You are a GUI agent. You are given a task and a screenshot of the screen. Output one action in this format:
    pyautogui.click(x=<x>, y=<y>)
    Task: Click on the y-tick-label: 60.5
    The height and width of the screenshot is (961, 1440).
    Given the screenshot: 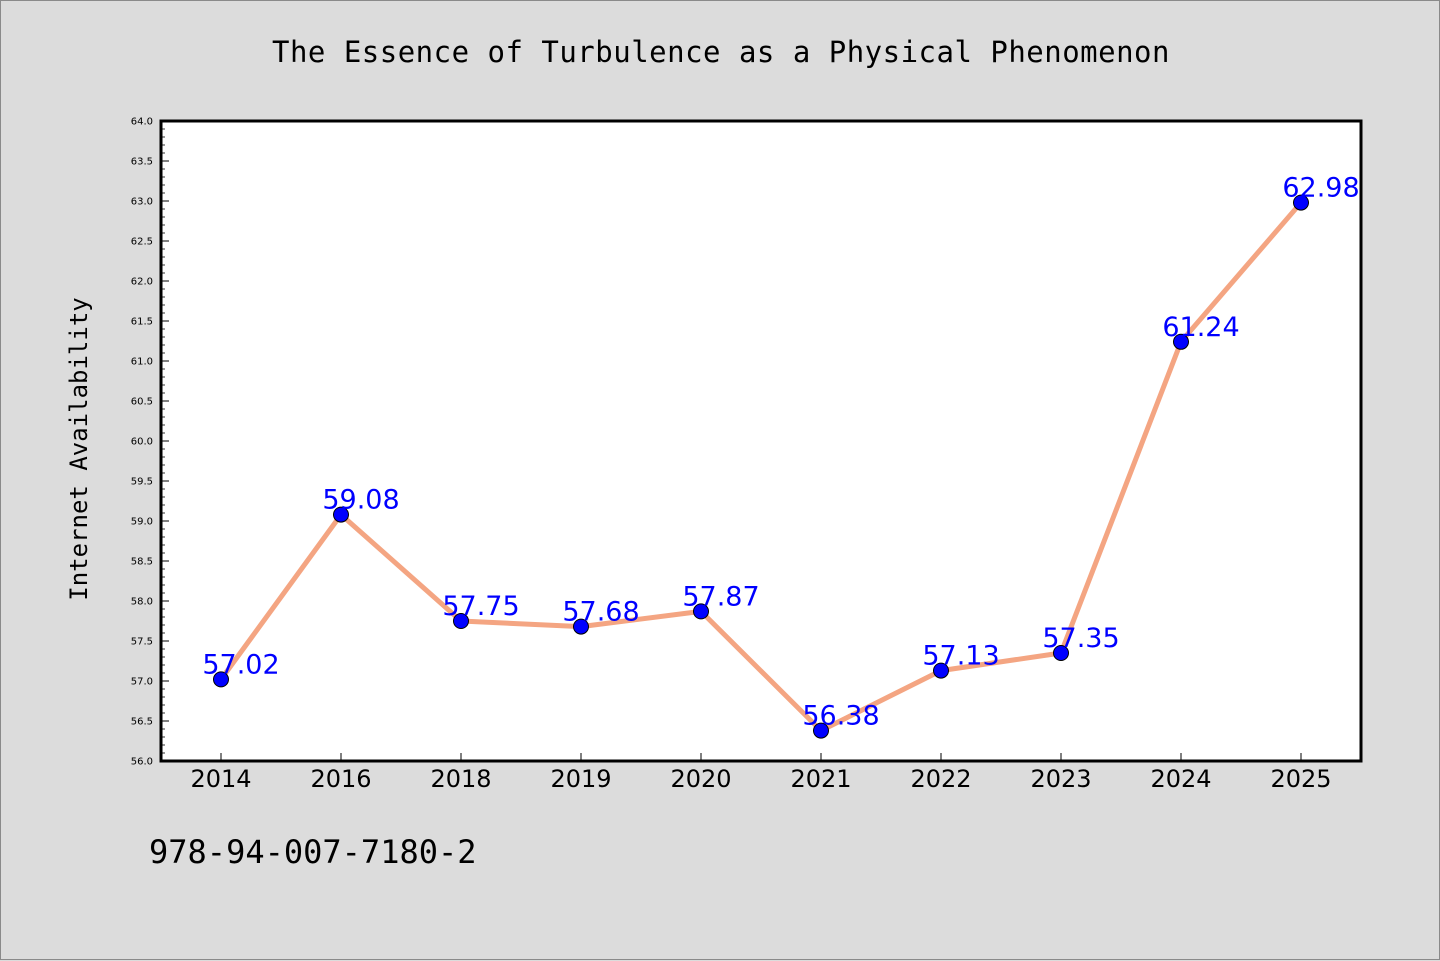 What is the action you would take?
    pyautogui.click(x=142, y=402)
    